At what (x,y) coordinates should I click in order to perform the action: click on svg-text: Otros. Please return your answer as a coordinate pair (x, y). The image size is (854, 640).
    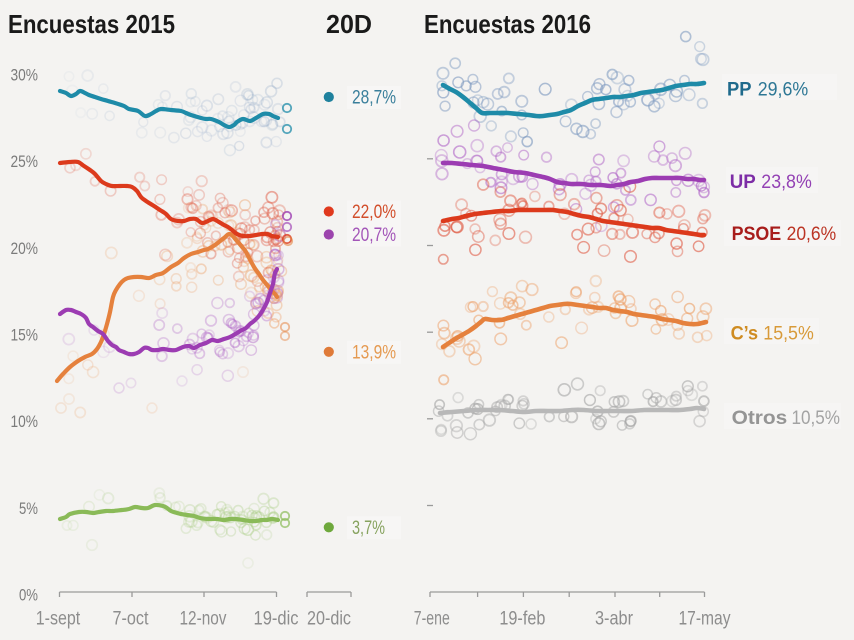
    Looking at the image, I should click on (760, 418).